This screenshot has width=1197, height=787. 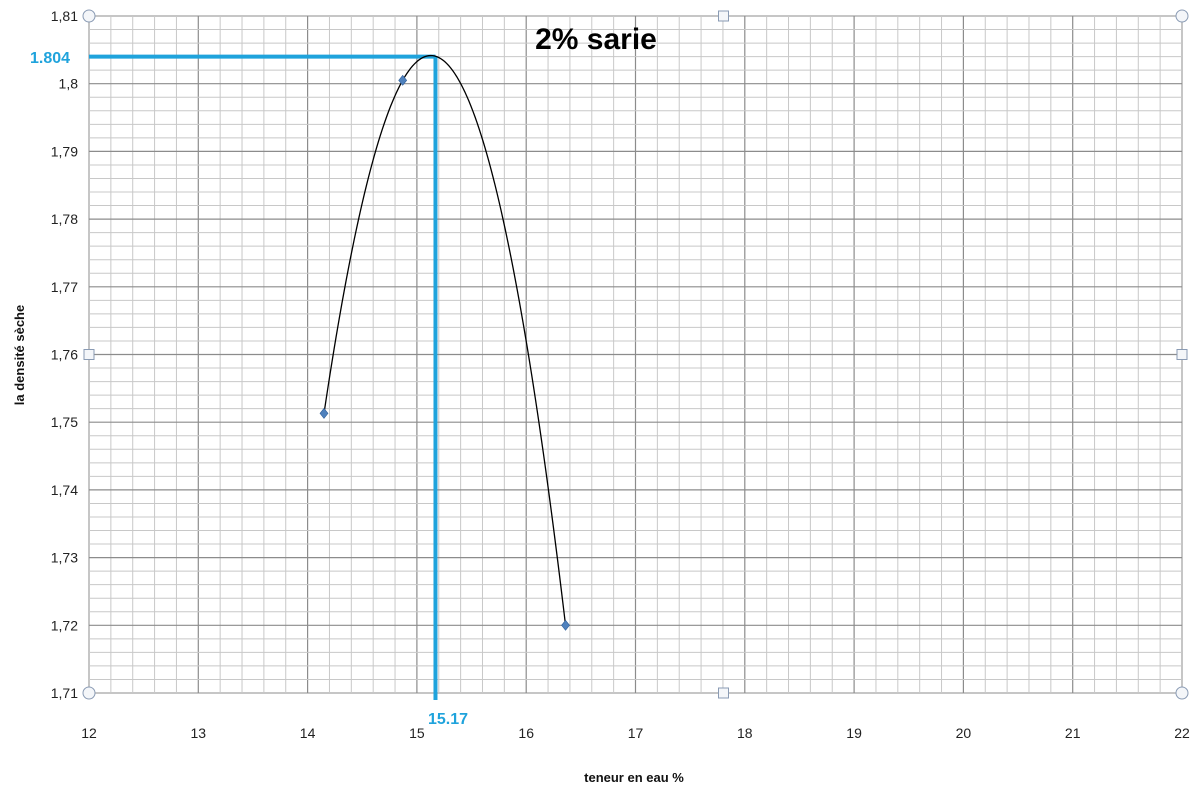 I want to click on y-tick-label: 1,73, so click(x=64, y=558).